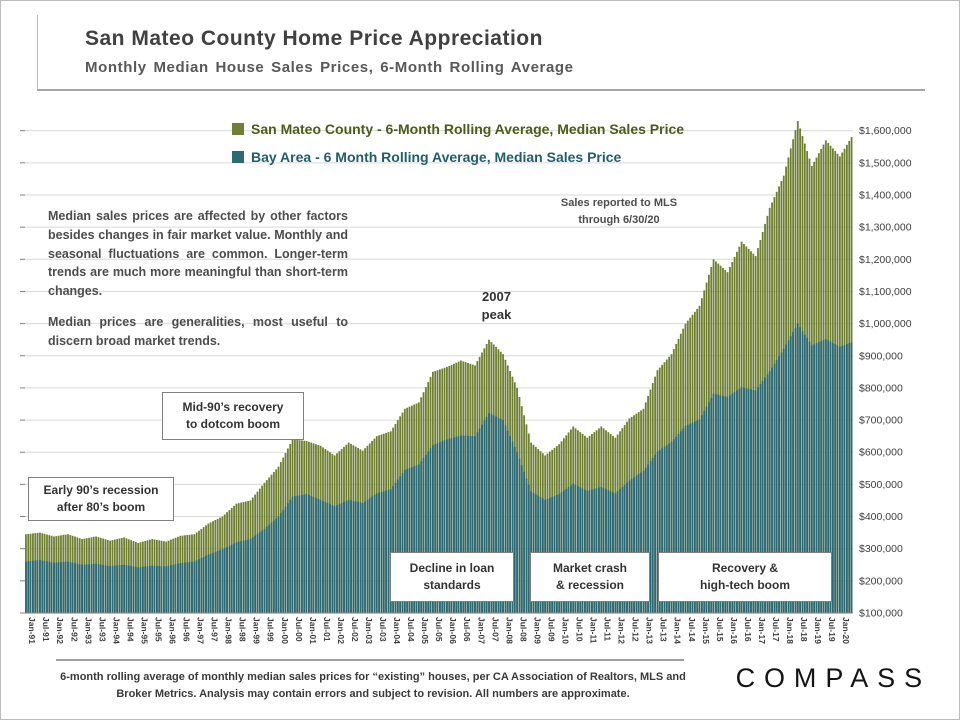 The width and height of the screenshot is (960, 720). What do you see at coordinates (74, 629) in the screenshot?
I see `svg-text: Jul-92` at bounding box center [74, 629].